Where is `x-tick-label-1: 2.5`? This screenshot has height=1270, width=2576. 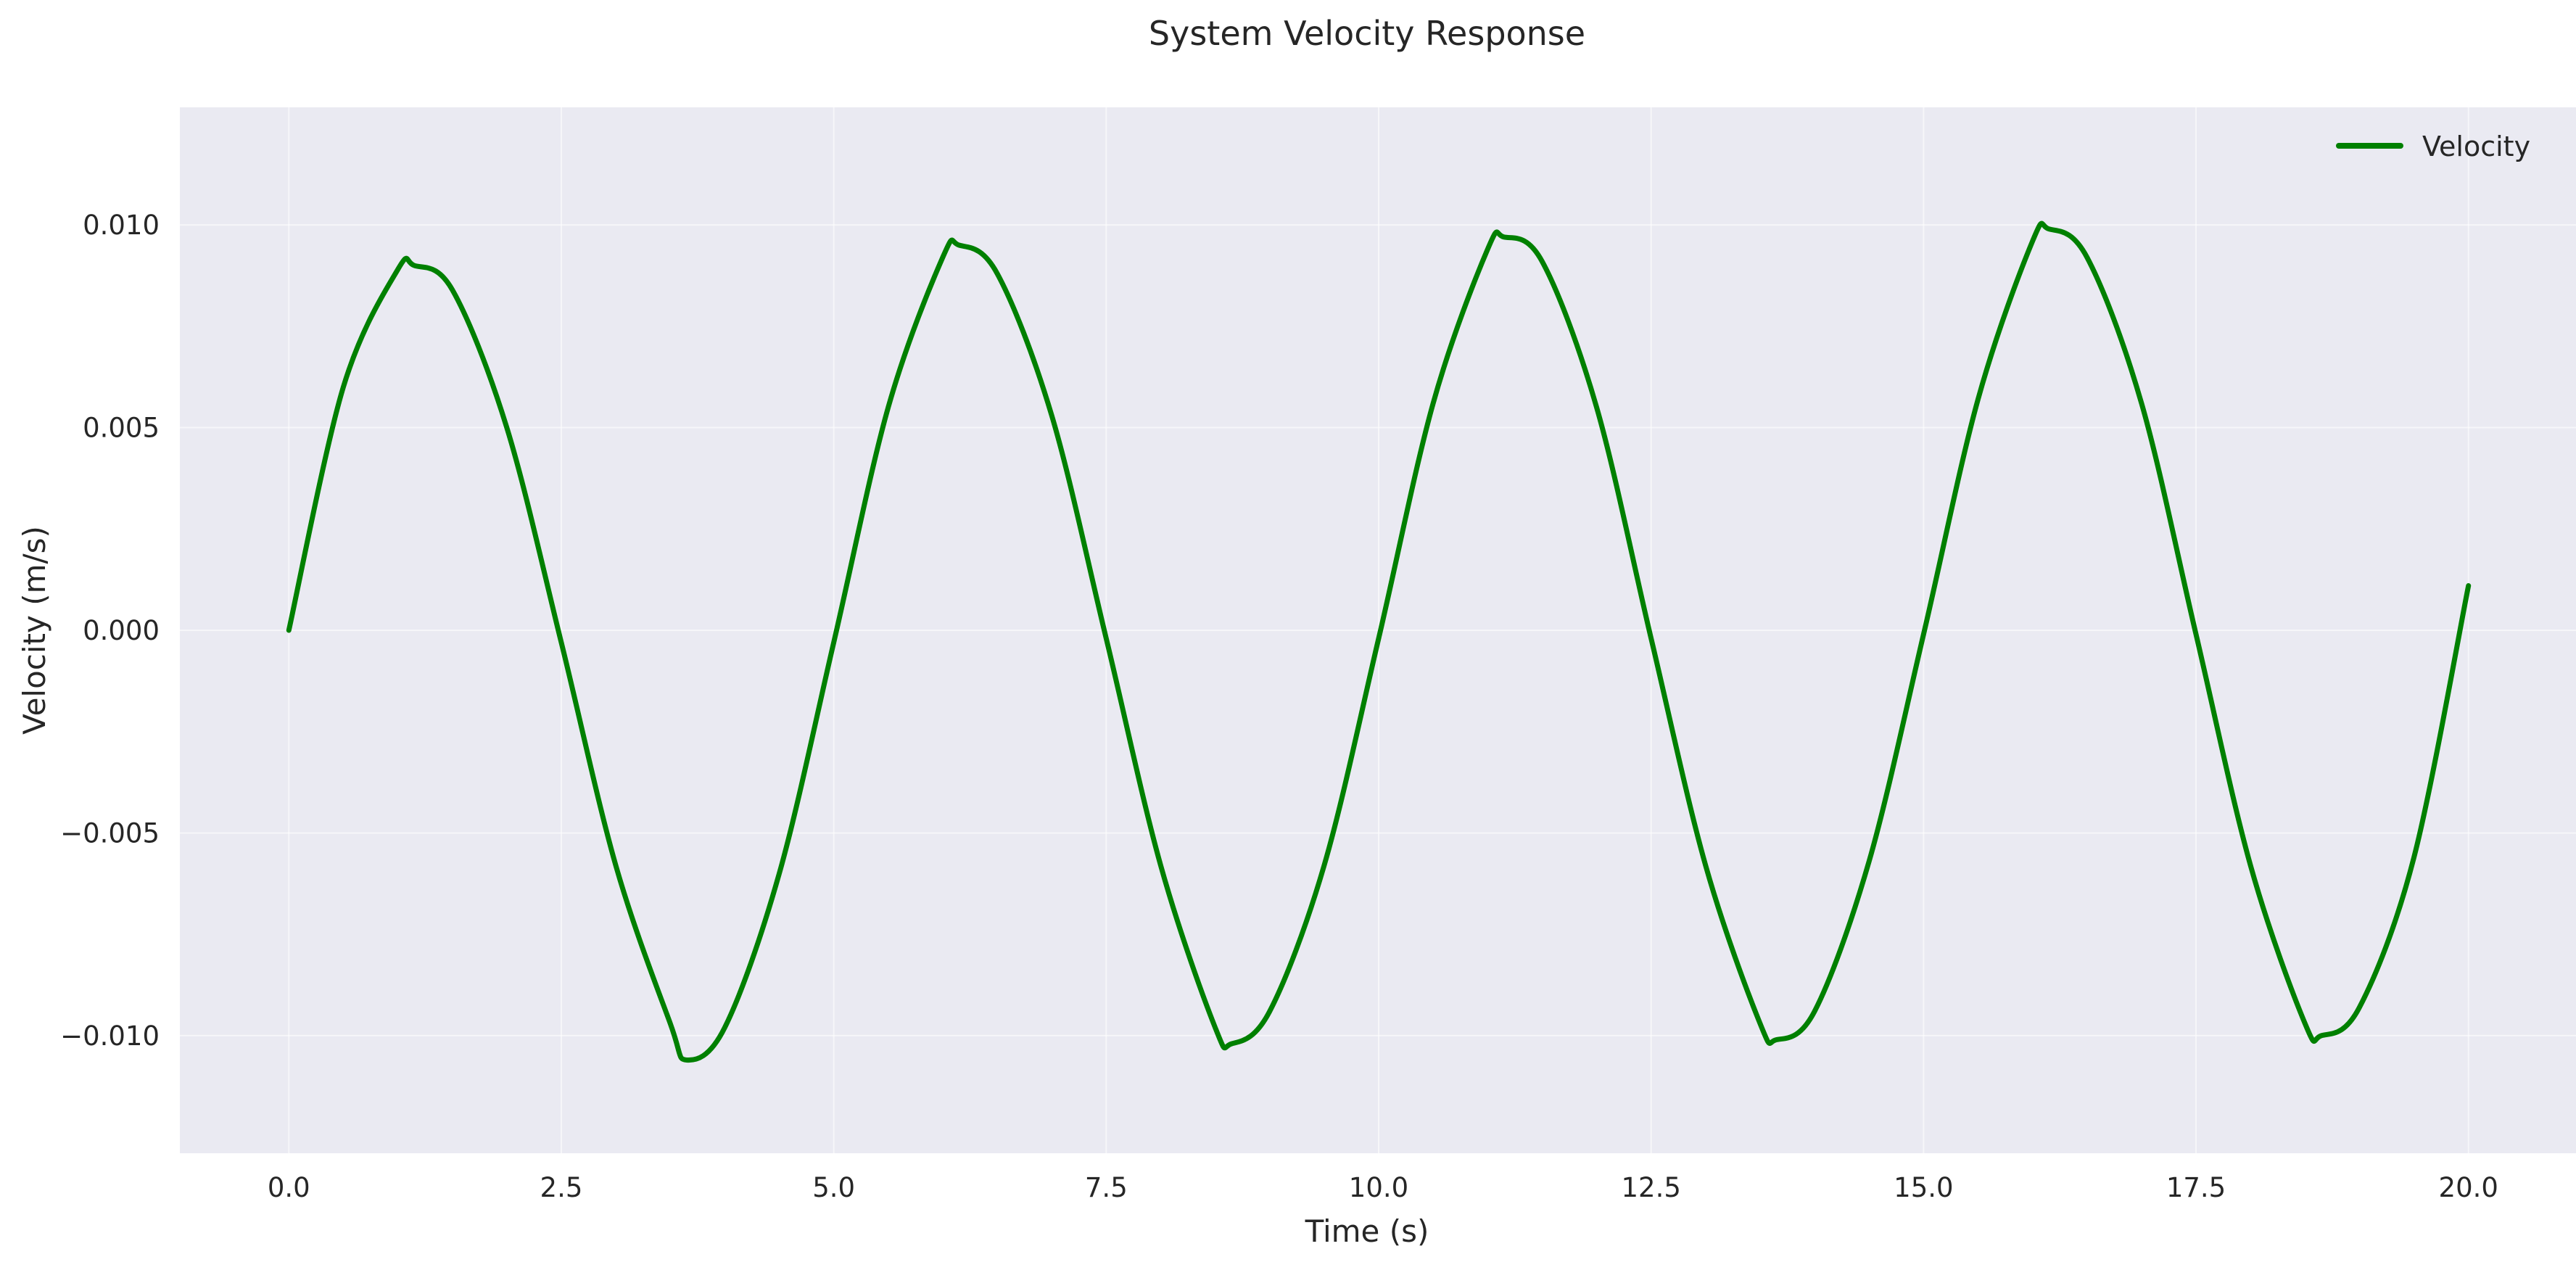
x-tick-label-1: 2.5 is located at coordinates (561, 1187).